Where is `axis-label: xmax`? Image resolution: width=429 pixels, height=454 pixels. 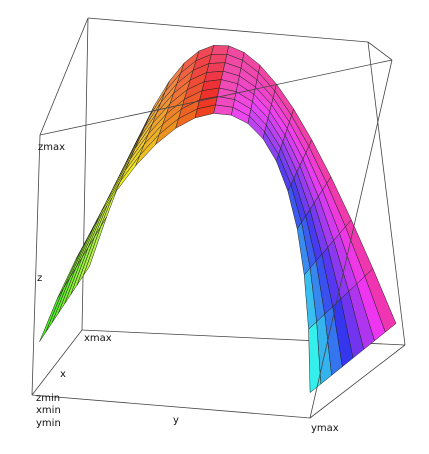 axis-label: xmax is located at coordinates (98, 338).